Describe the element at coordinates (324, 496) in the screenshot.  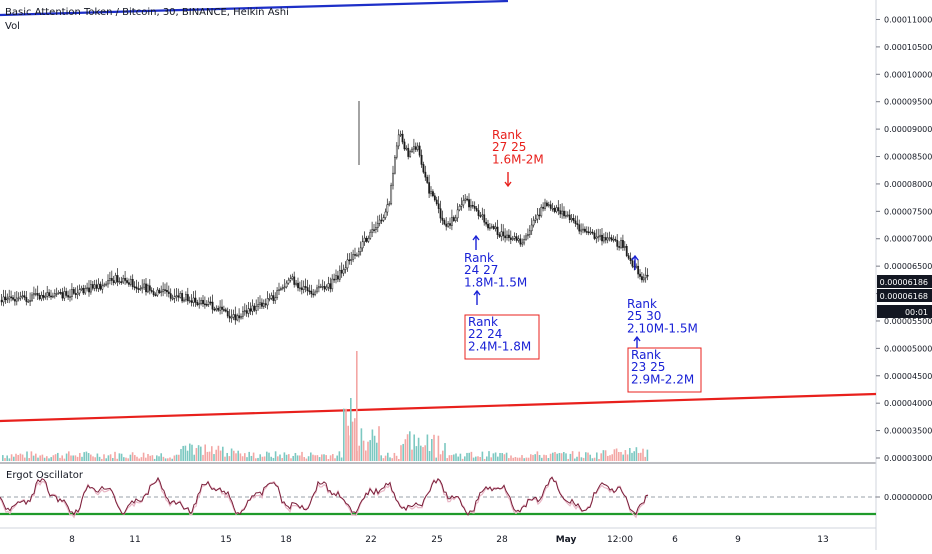
I see `oscillator-main-line` at that location.